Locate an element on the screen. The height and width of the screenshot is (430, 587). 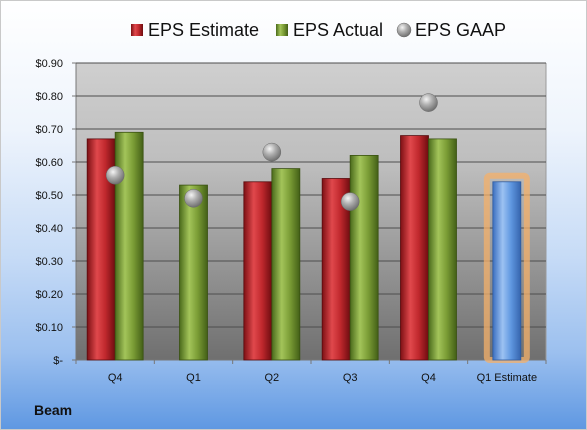
company-label: Beam is located at coordinates (53, 410).